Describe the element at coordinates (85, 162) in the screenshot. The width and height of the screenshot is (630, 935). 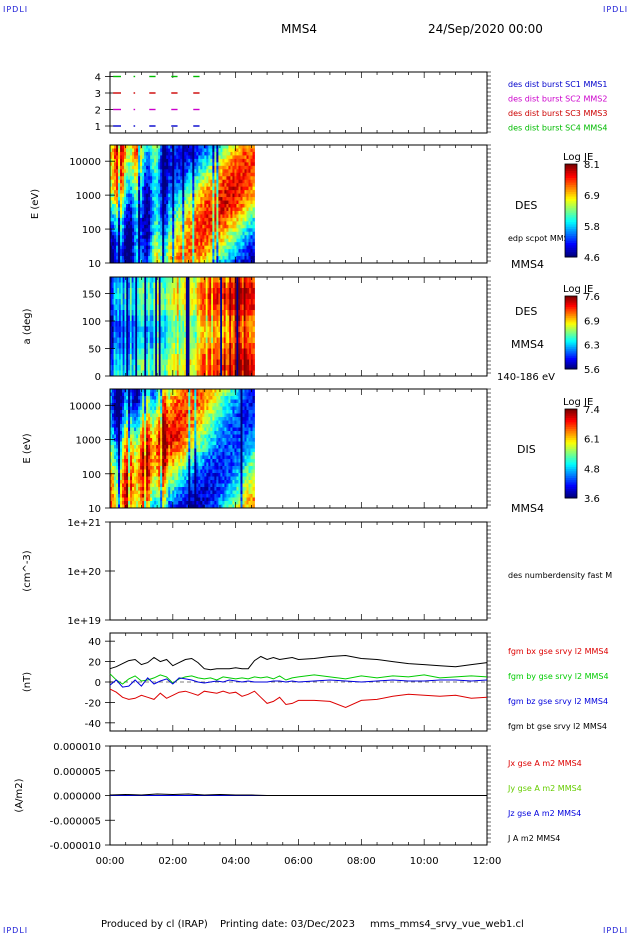
I see `des-energy-y-tick-label: 10000` at that location.